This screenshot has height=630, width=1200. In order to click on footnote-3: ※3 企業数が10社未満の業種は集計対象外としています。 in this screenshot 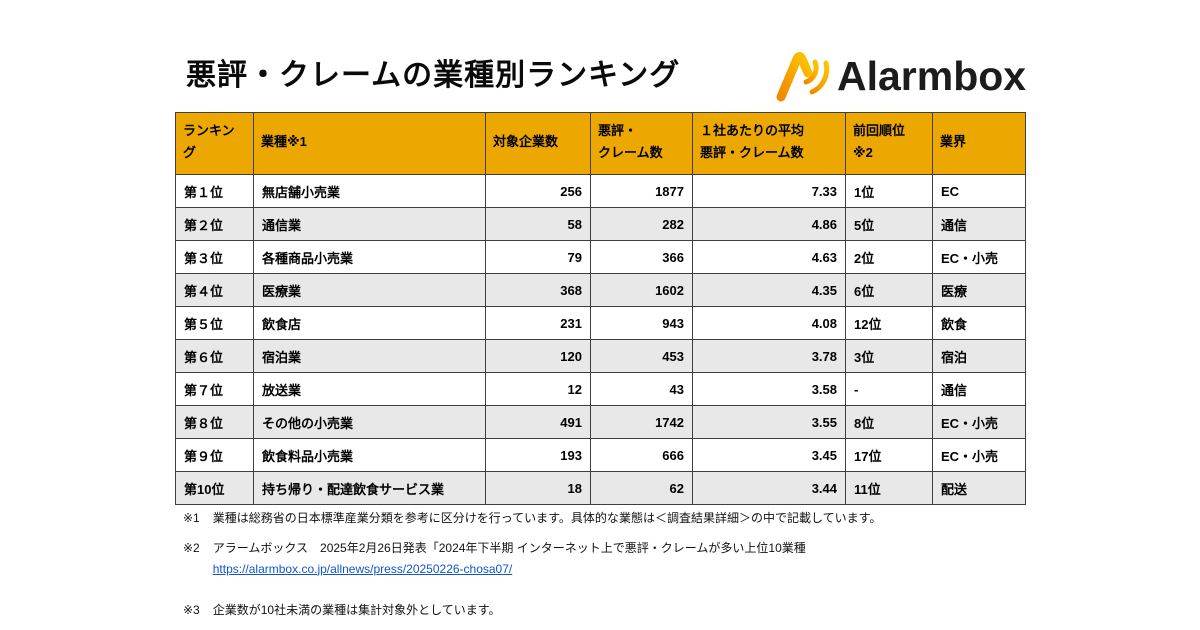, I will do `click(532, 610)`.